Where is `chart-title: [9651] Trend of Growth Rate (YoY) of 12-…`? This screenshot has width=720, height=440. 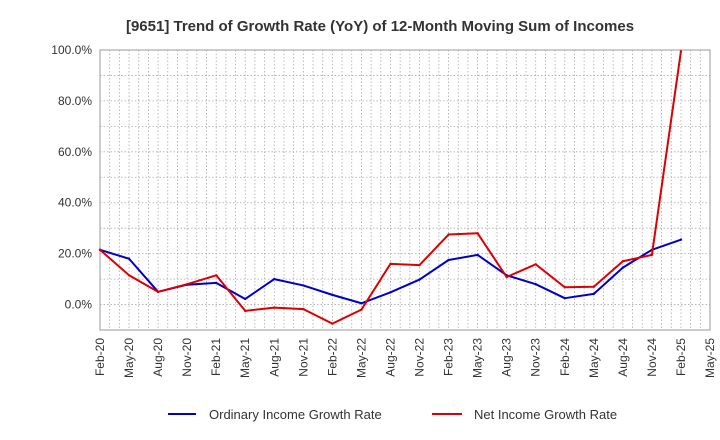 chart-title: [9651] Trend of Growth Rate (YoY) of 12-… is located at coordinates (380, 26).